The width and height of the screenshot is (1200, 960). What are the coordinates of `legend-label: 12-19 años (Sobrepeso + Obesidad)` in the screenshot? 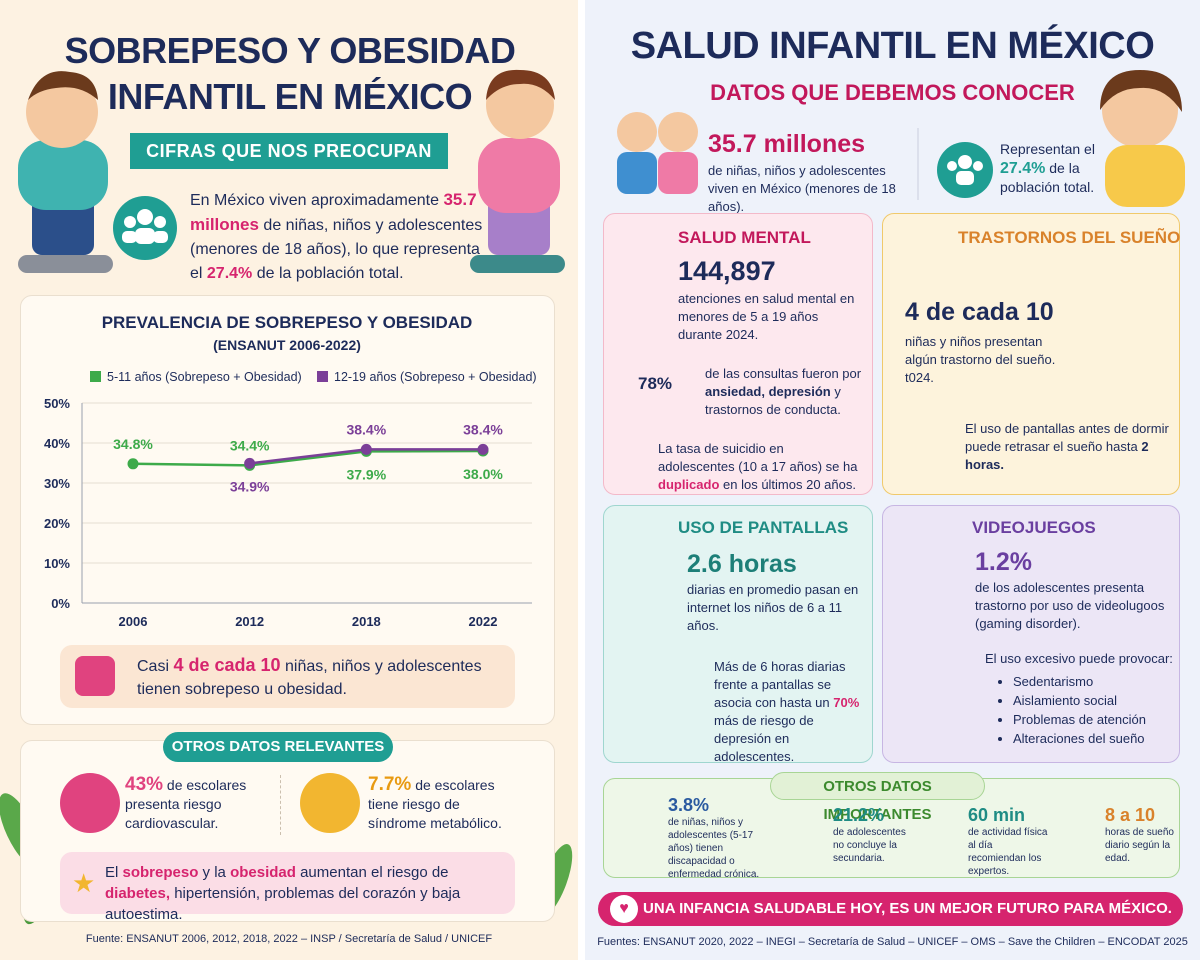 It's located at (435, 377).